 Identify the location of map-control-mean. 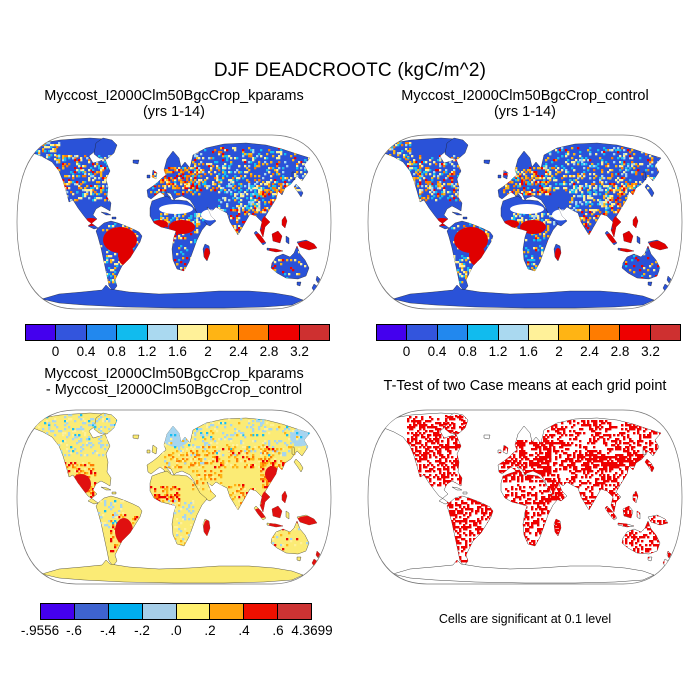
(525, 222).